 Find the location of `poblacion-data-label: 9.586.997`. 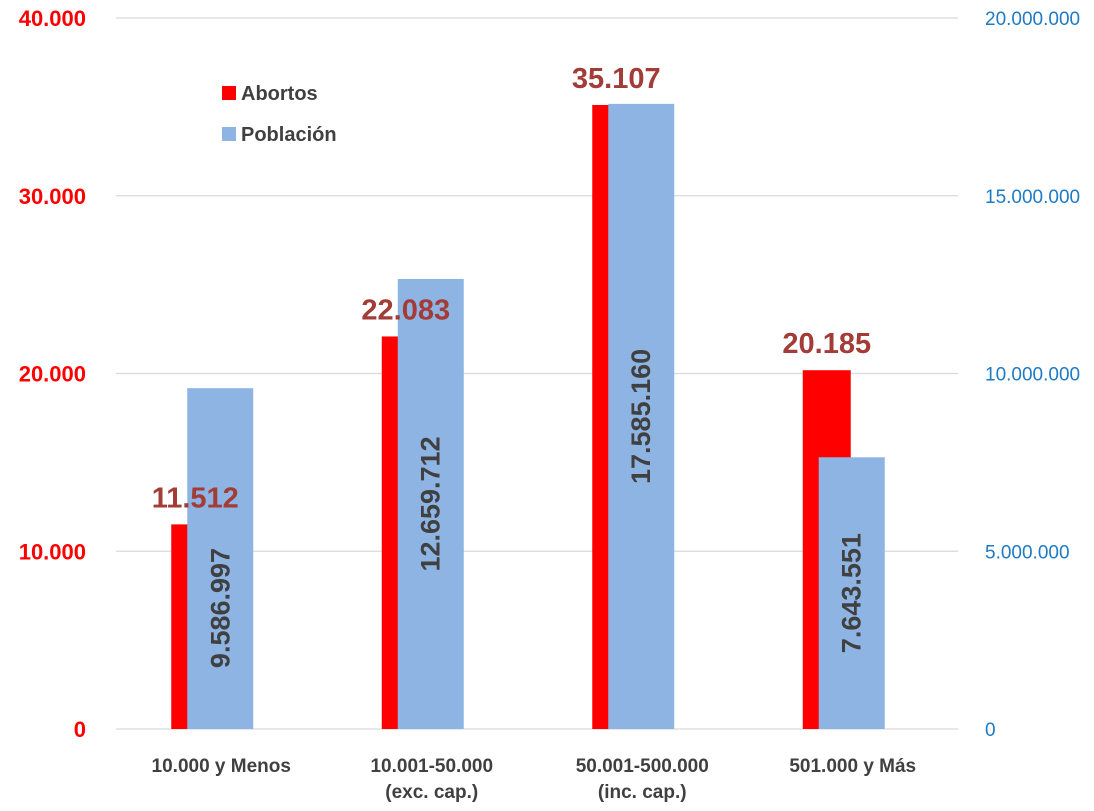

poblacion-data-label: 9.586.997 is located at coordinates (220, 608).